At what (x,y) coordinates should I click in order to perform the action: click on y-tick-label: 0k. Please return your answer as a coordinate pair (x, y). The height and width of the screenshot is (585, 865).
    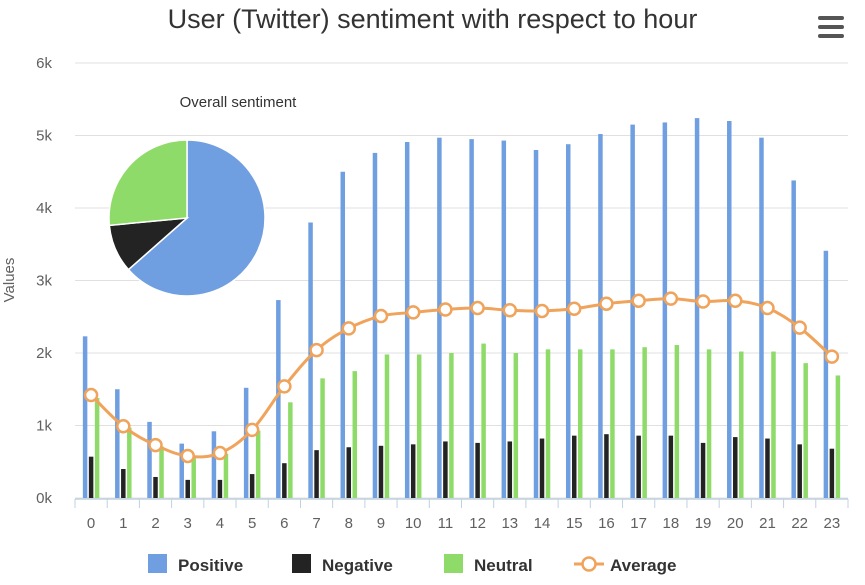
    Looking at the image, I should click on (44, 498).